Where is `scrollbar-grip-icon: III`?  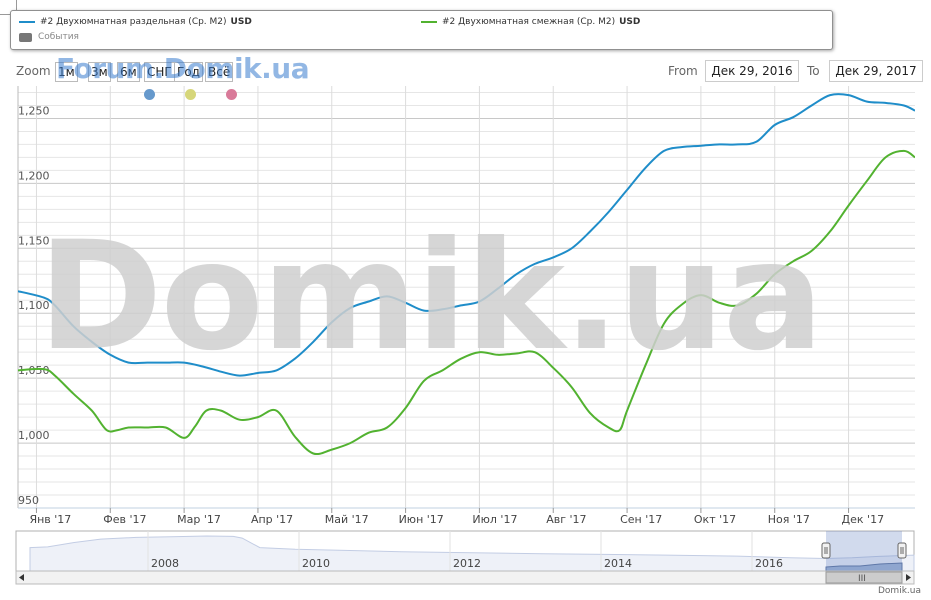
scrollbar-grip-icon: III is located at coordinates (862, 579).